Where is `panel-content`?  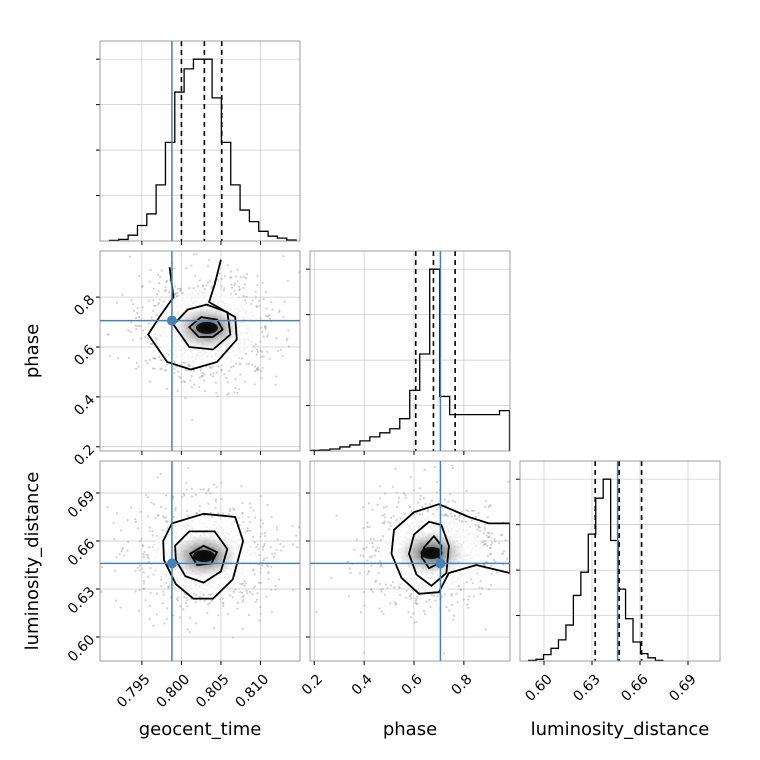 panel-content is located at coordinates (620, 561).